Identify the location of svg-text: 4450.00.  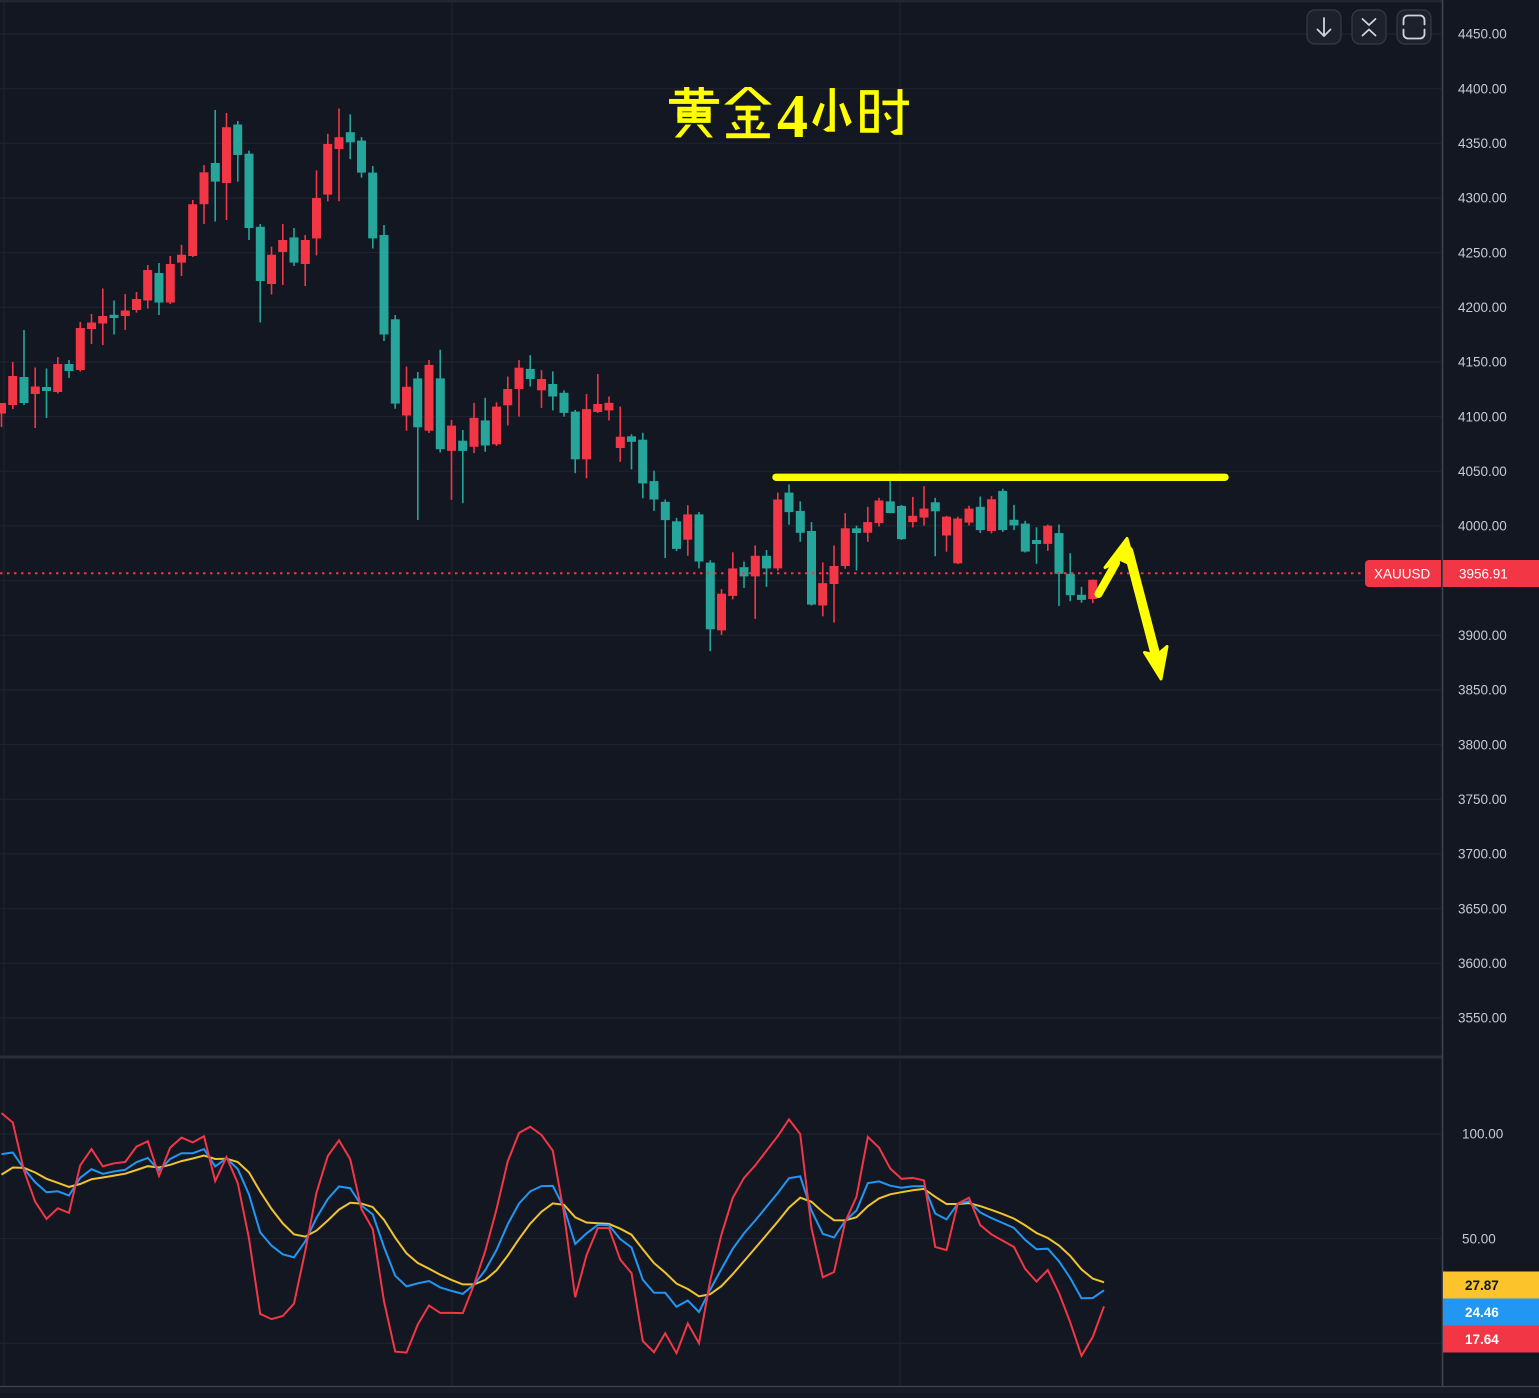
(1482, 34).